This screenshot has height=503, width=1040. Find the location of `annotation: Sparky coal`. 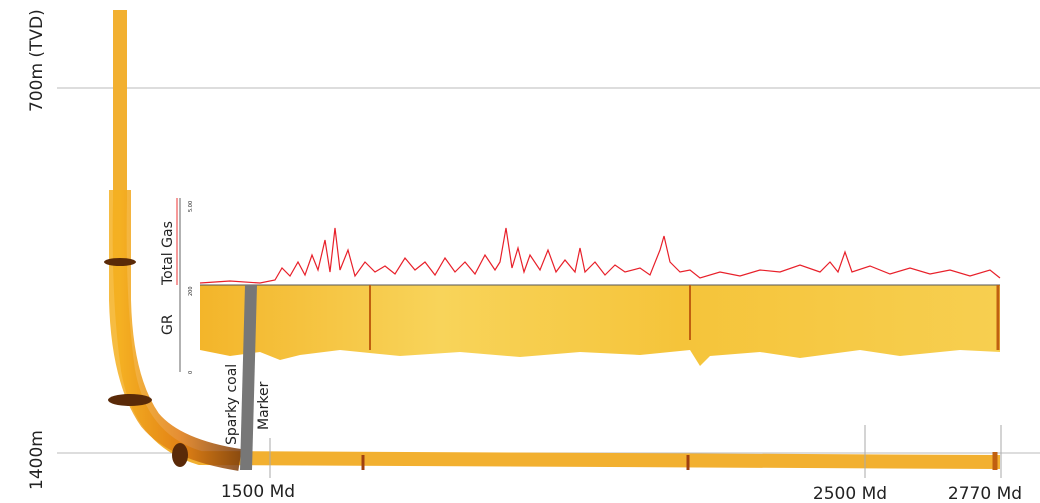

annotation: Sparky coal is located at coordinates (232, 404).